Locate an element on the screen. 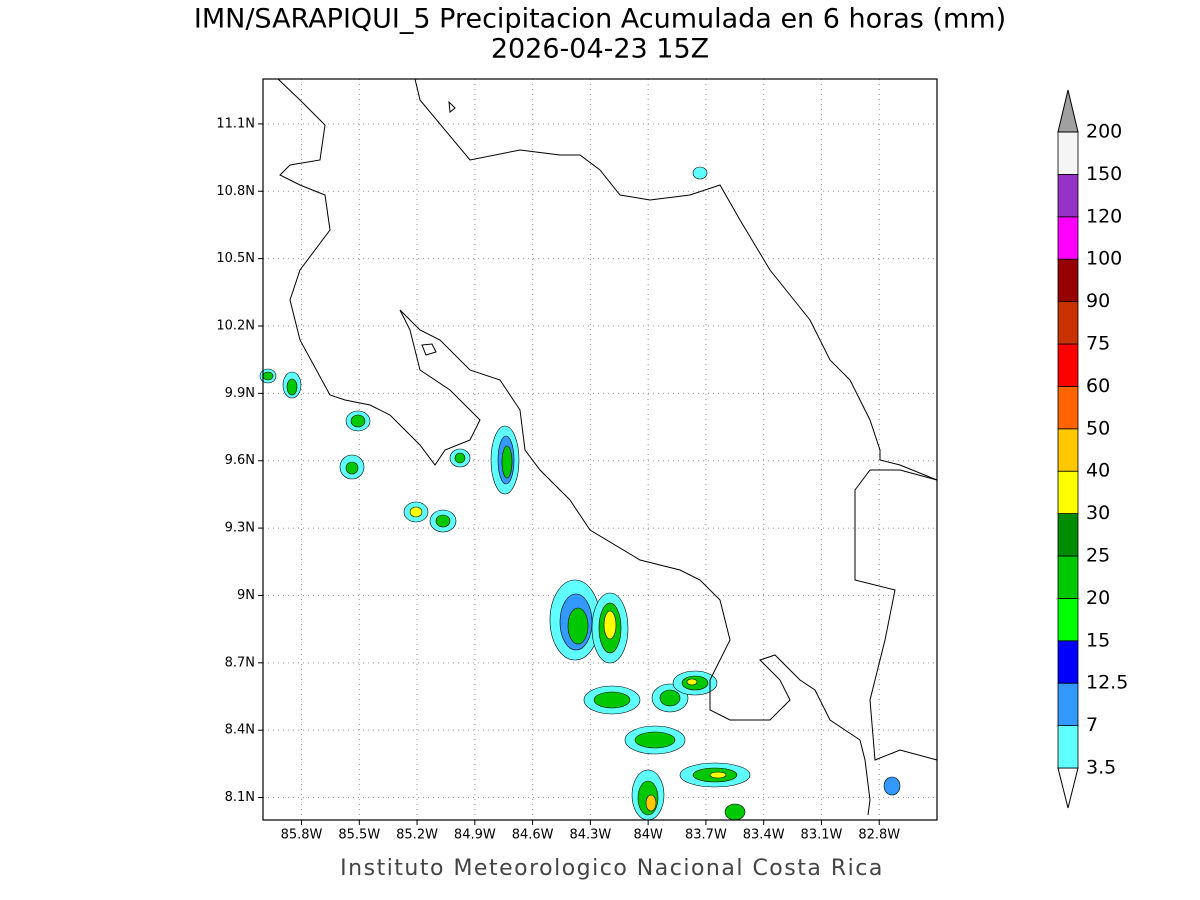 The height and width of the screenshot is (900, 1200). colorbar-label: 3.5 is located at coordinates (1101, 768).